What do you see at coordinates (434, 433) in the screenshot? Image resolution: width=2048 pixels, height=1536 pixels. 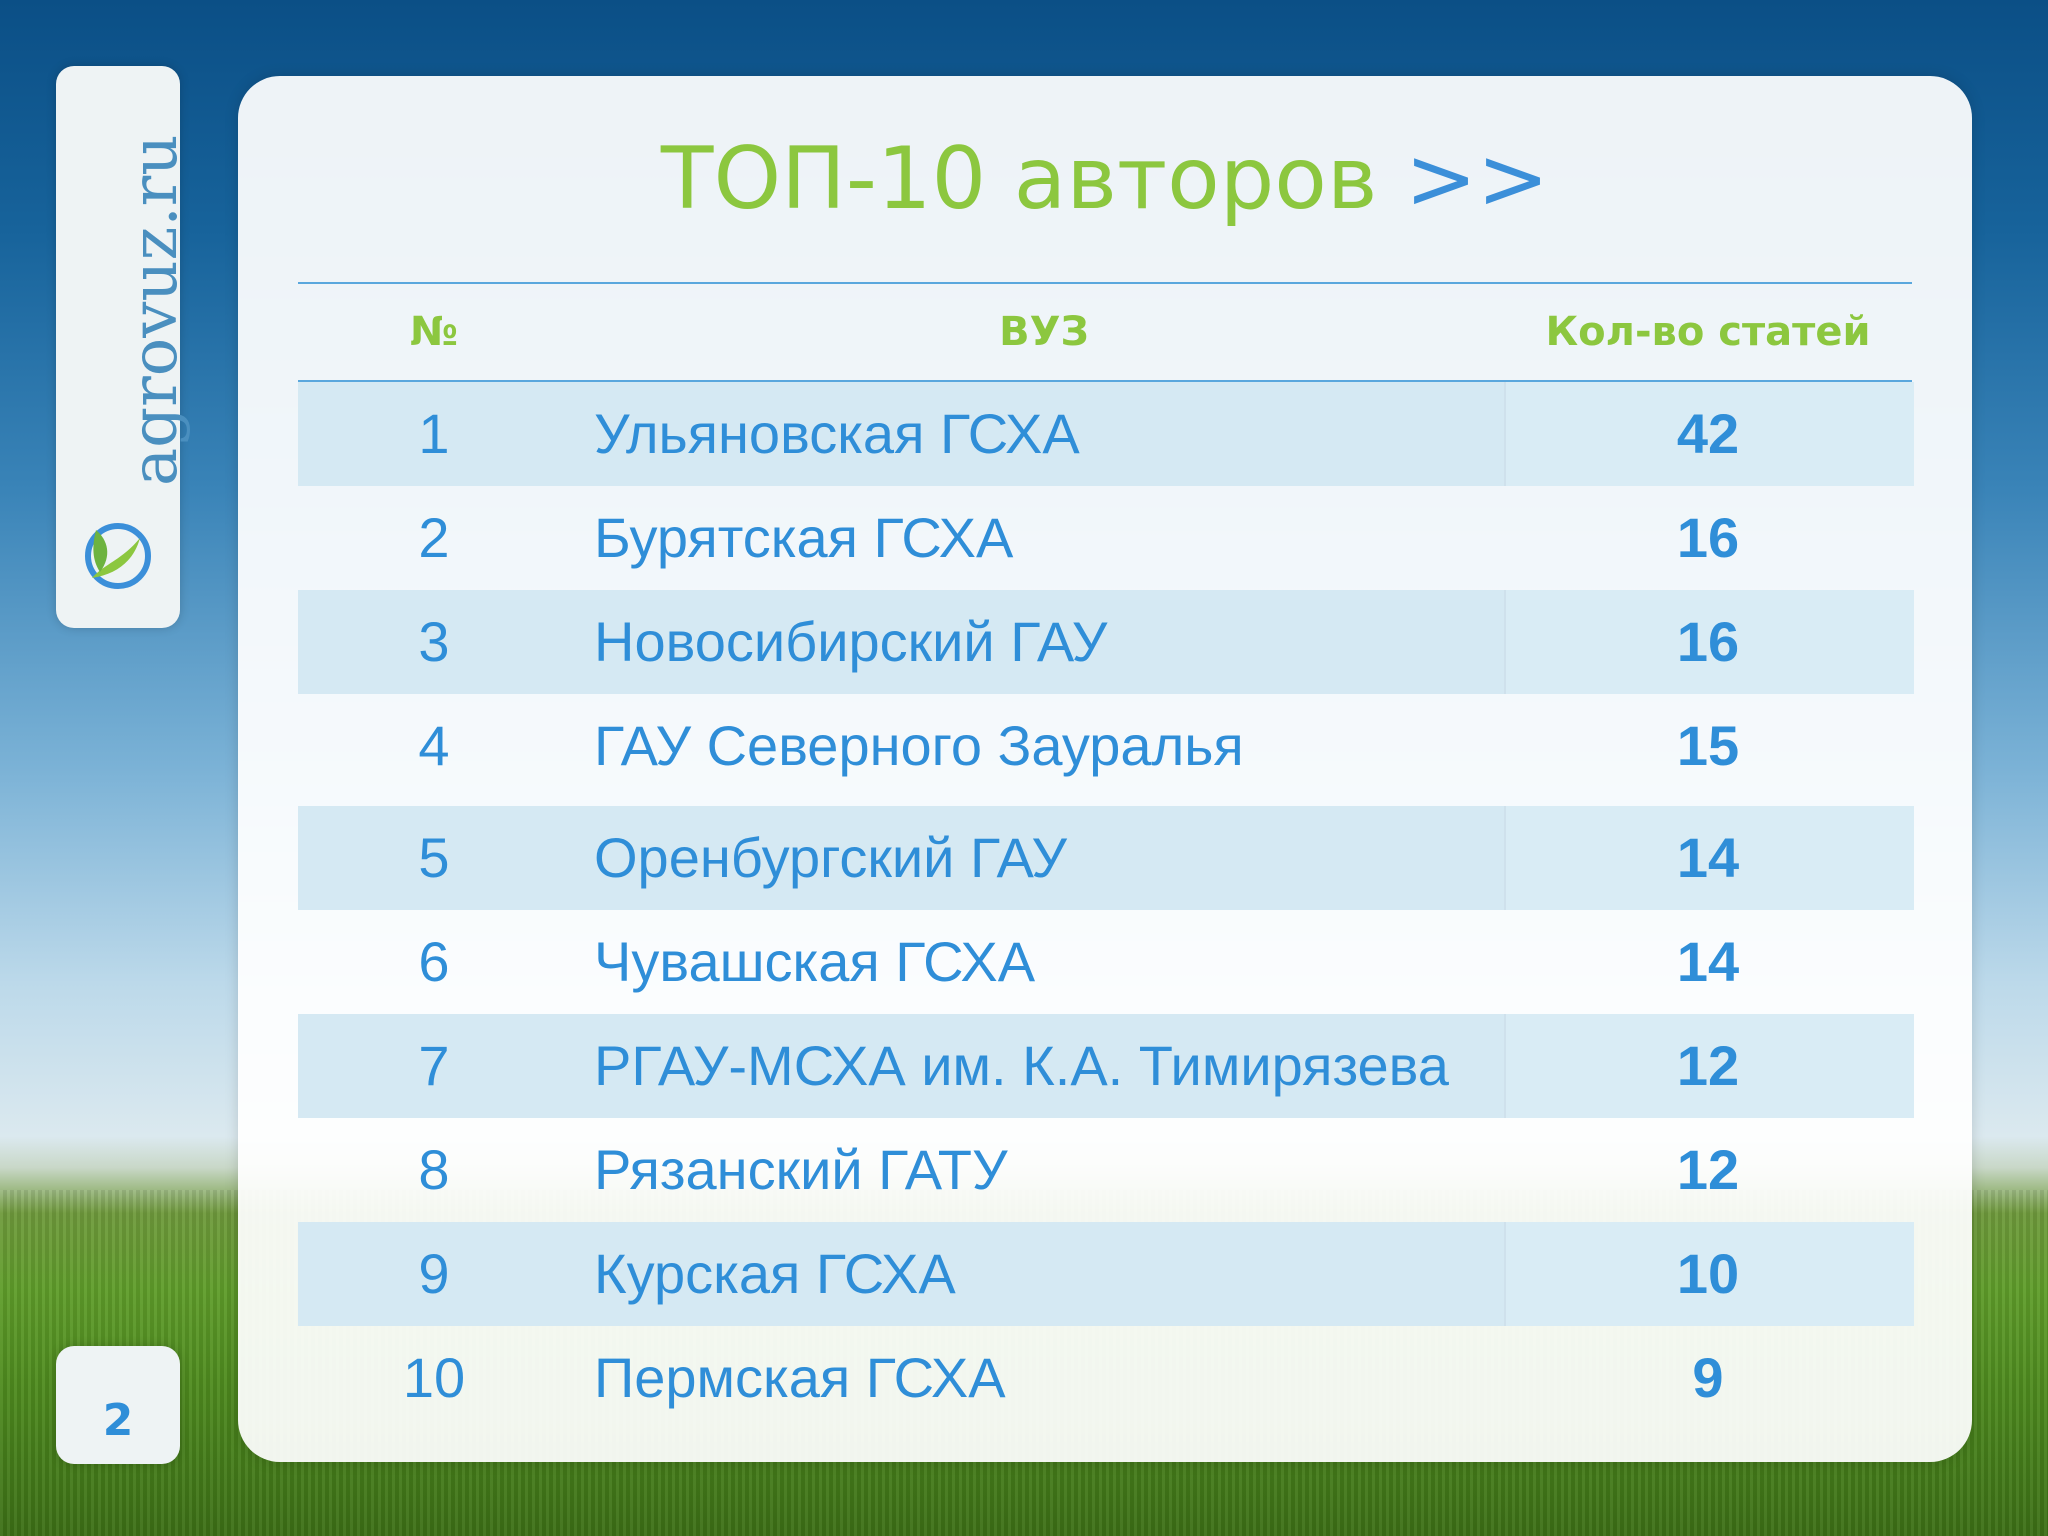 I see `row-number: 1` at bounding box center [434, 433].